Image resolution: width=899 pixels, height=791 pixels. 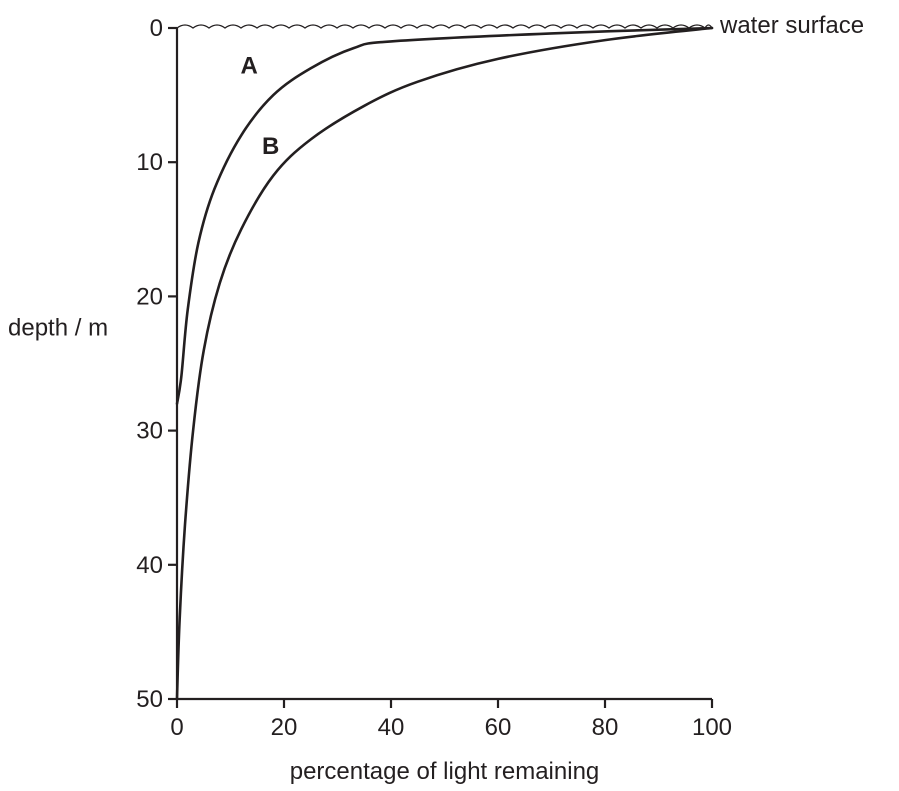 What do you see at coordinates (270, 146) in the screenshot?
I see `series-label-b: B` at bounding box center [270, 146].